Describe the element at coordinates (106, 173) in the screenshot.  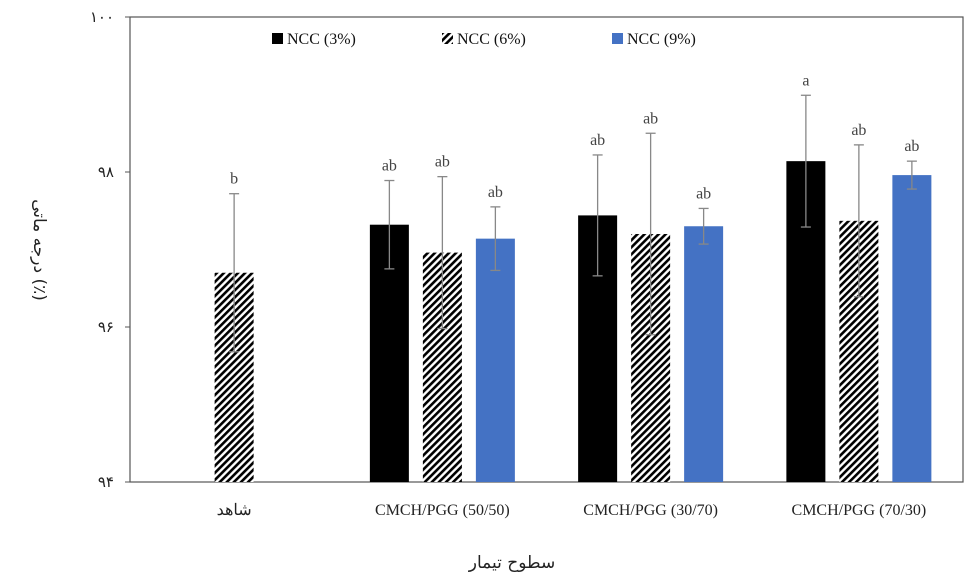
I see `y-tick-label: ۹۸` at that location.